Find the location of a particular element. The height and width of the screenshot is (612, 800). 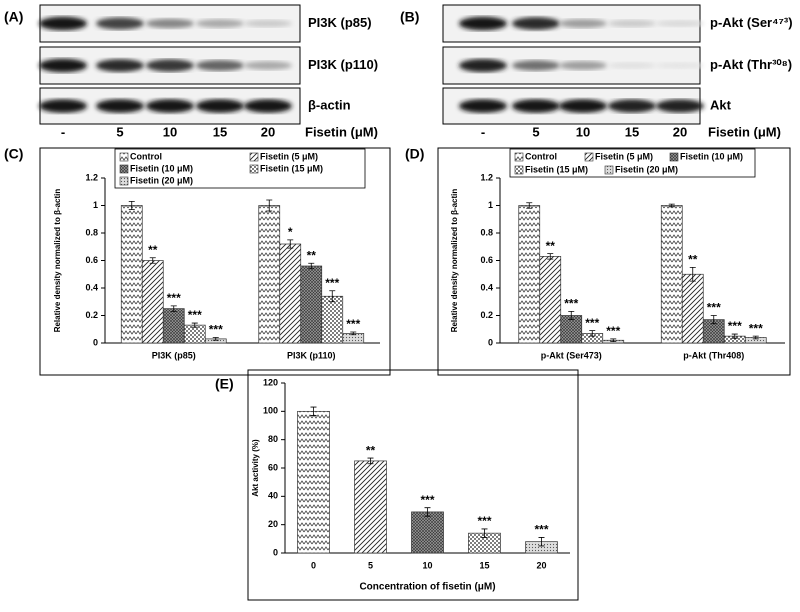

y-tick-label: 40 is located at coordinates (273, 496).